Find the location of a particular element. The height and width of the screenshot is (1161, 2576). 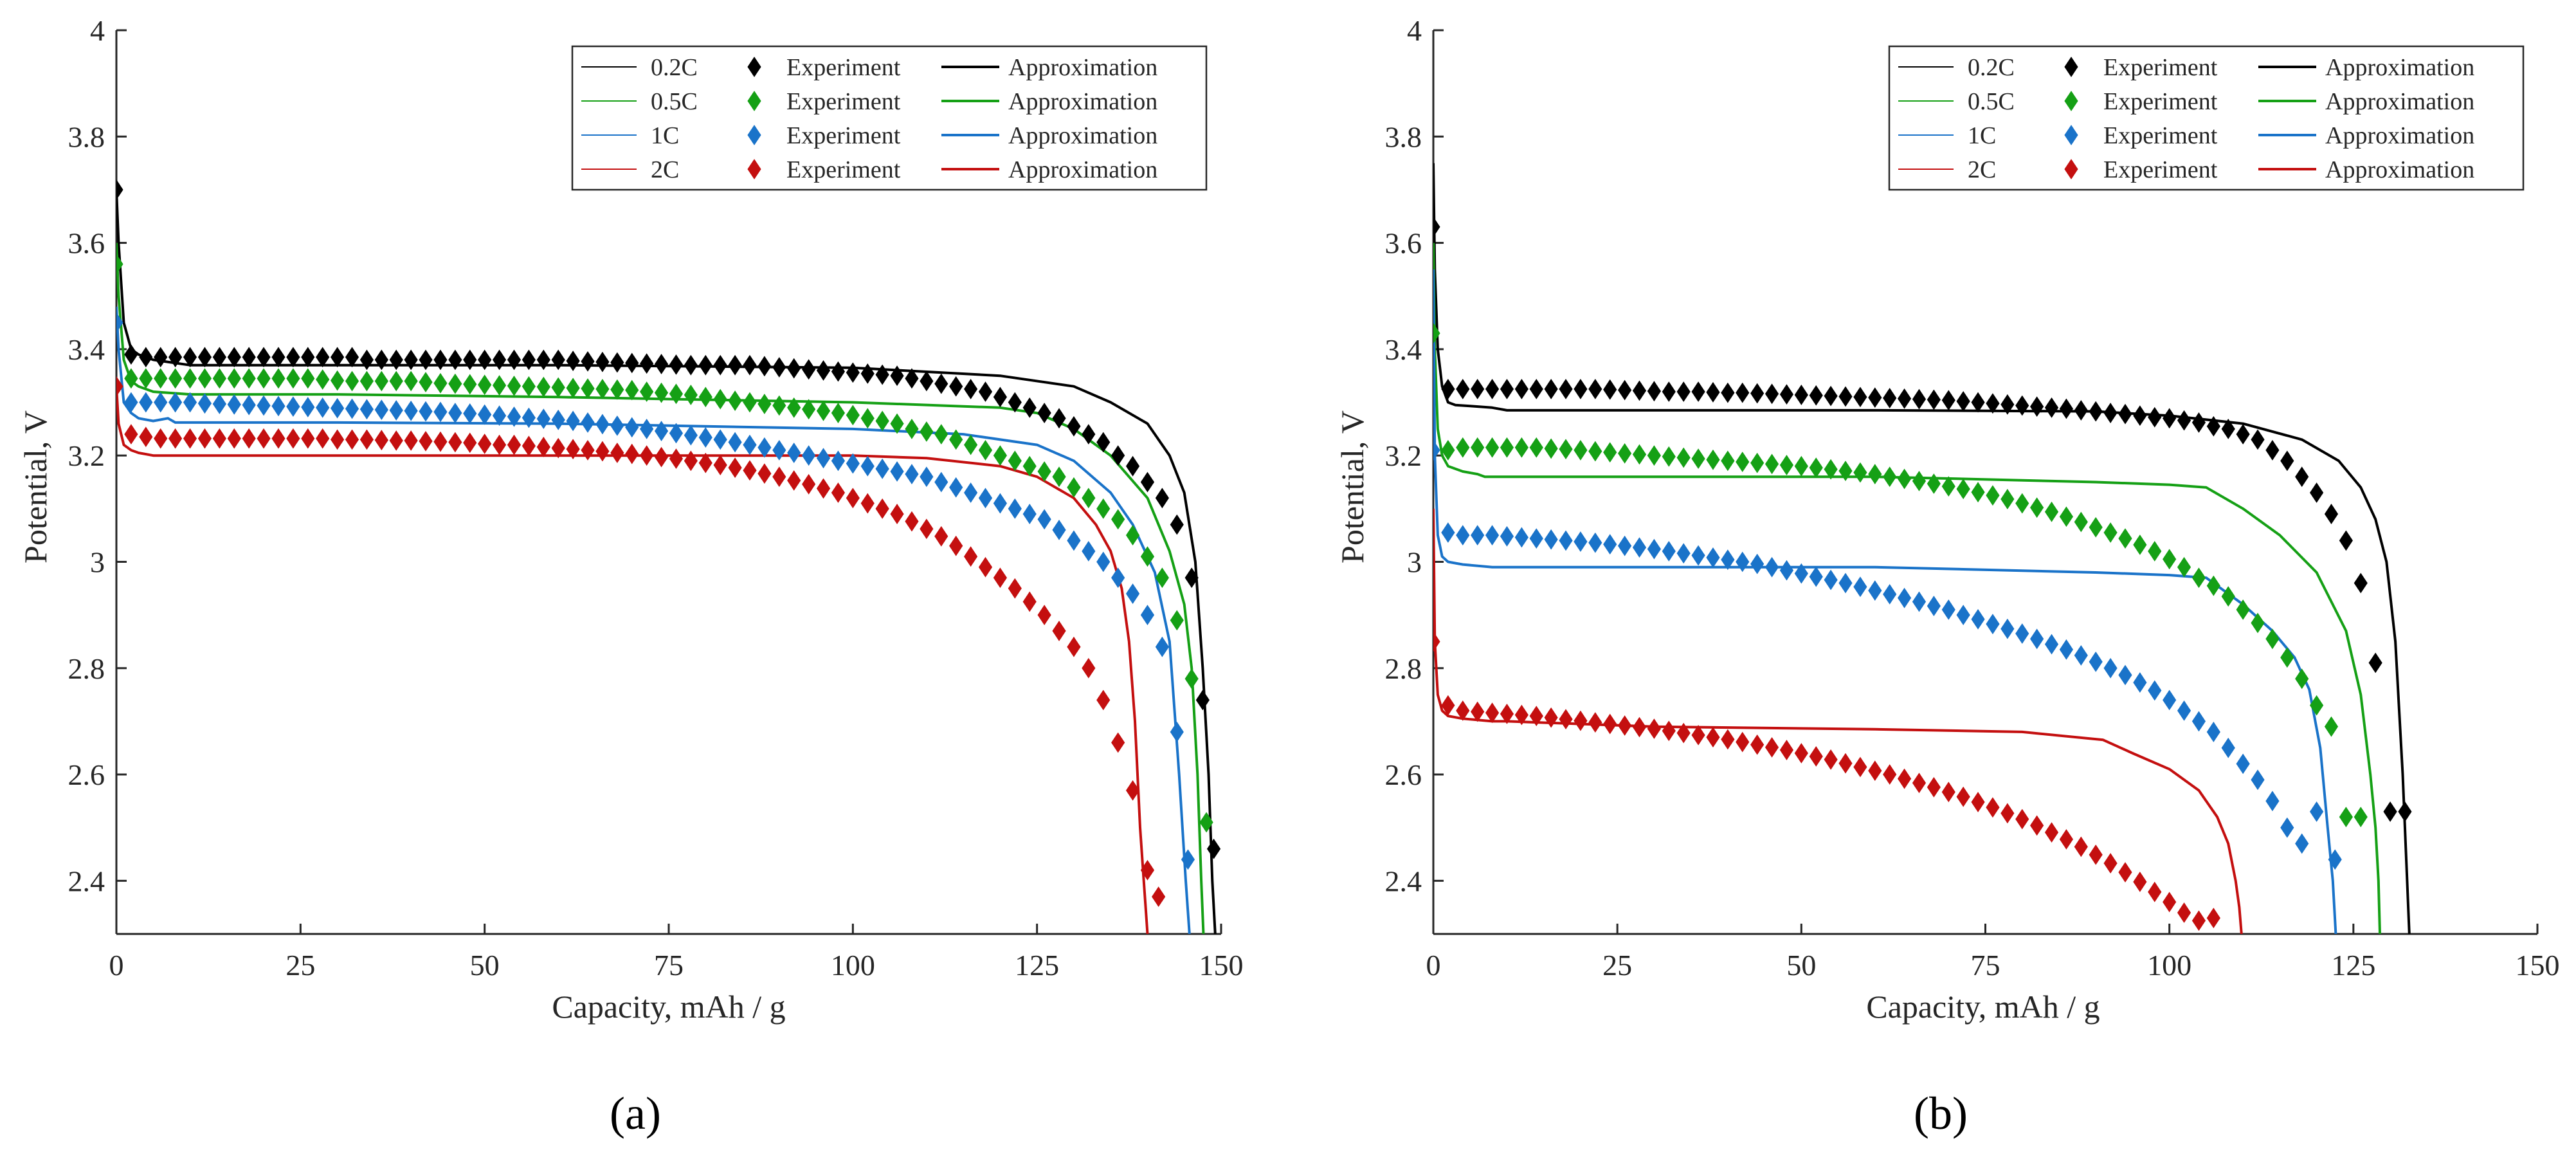

y-tick-label: 3.6 is located at coordinates (86, 244).